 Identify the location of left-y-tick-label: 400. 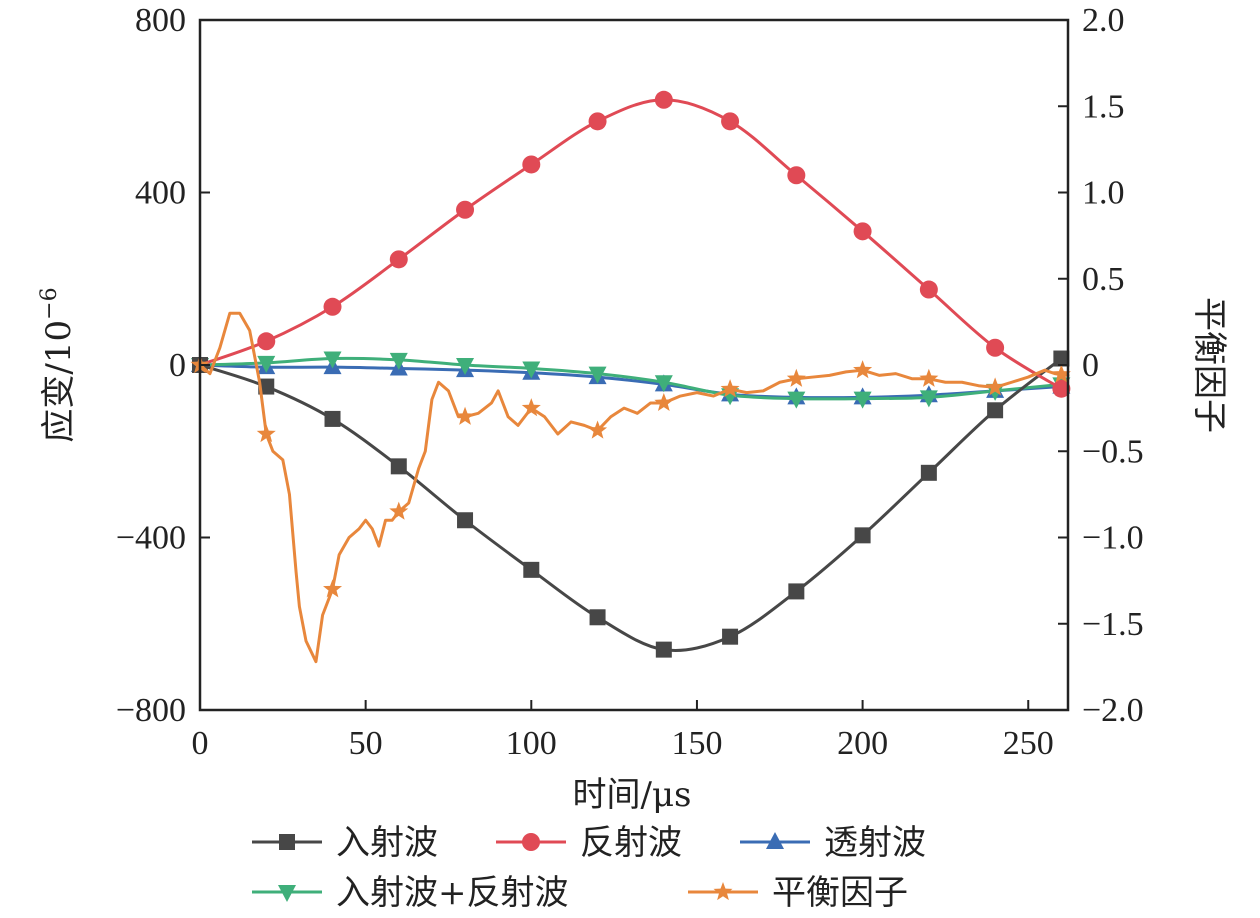
(160, 193).